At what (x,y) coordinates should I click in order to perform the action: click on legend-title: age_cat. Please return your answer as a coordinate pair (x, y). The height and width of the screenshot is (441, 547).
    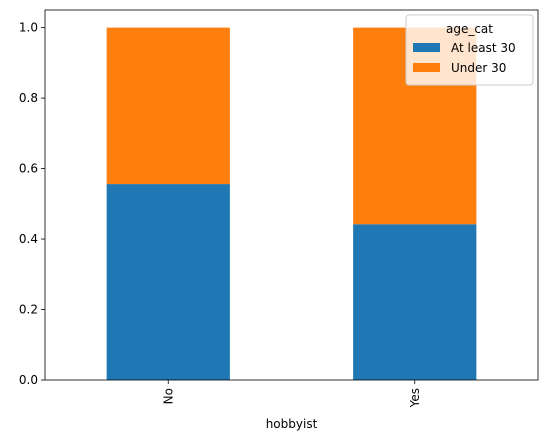
    Looking at the image, I should click on (469, 29).